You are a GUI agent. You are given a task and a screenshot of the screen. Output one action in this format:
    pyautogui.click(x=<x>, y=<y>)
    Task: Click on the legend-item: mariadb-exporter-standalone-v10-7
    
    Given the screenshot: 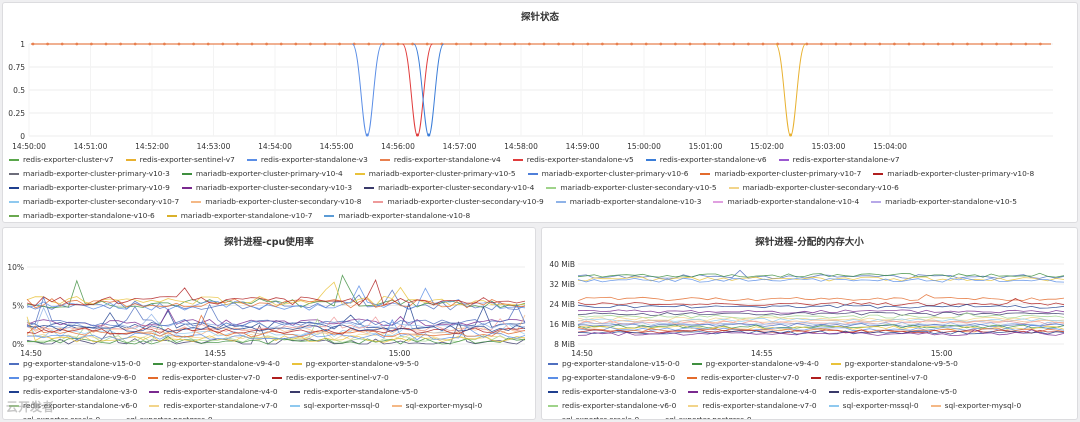 What is the action you would take?
    pyautogui.click(x=239, y=215)
    